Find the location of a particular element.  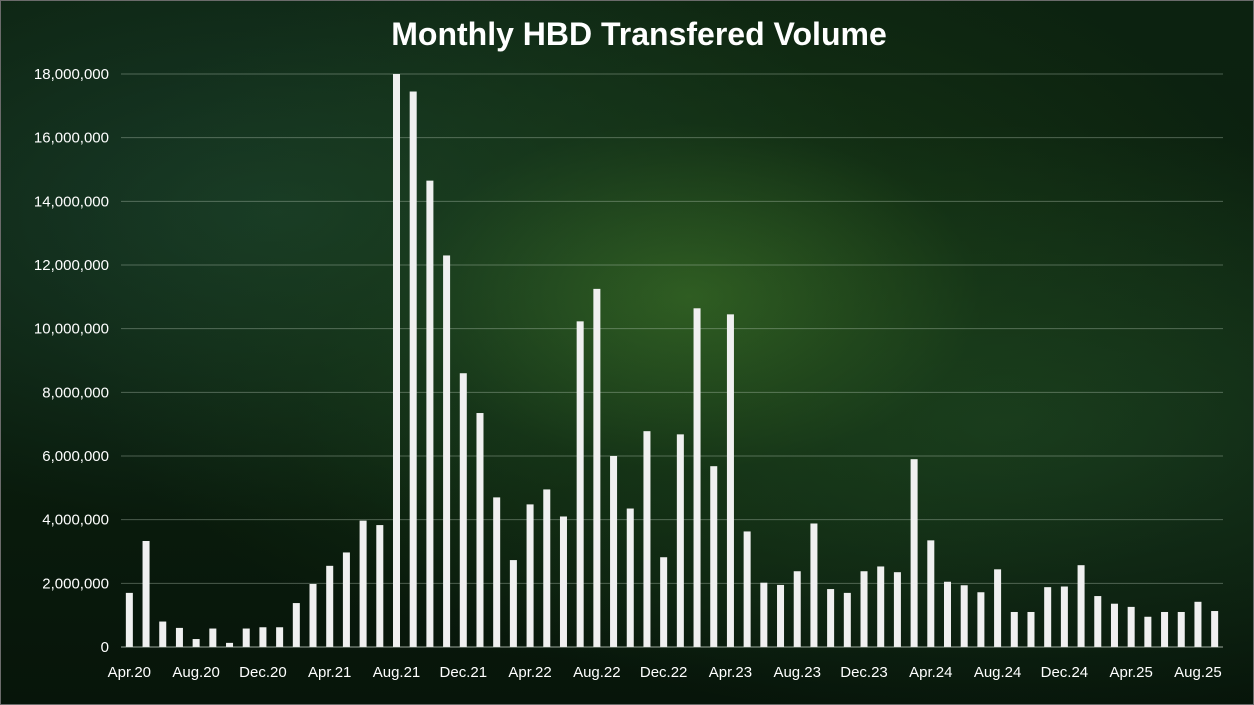

y-tick-label: 14,000,000 is located at coordinates (71, 201).